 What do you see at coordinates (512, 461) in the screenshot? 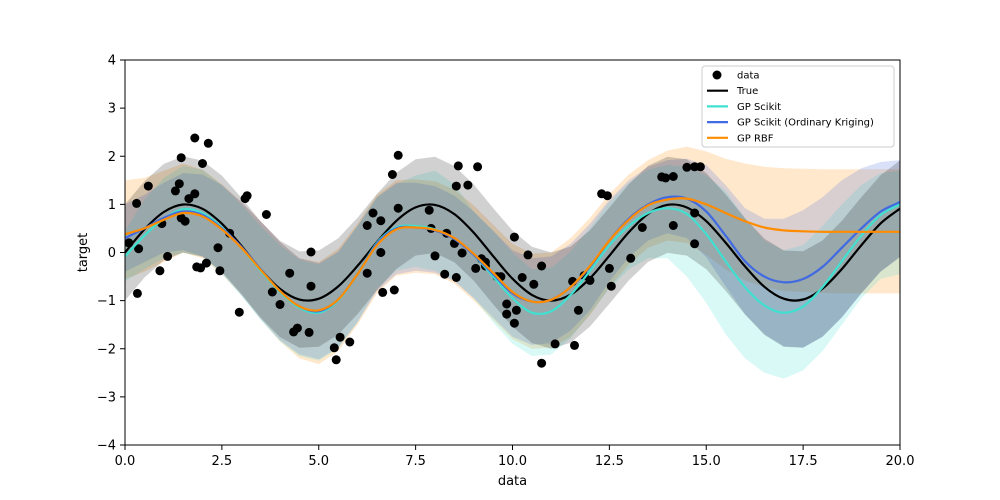
I see `x-tick-label: 10.0` at bounding box center [512, 461].